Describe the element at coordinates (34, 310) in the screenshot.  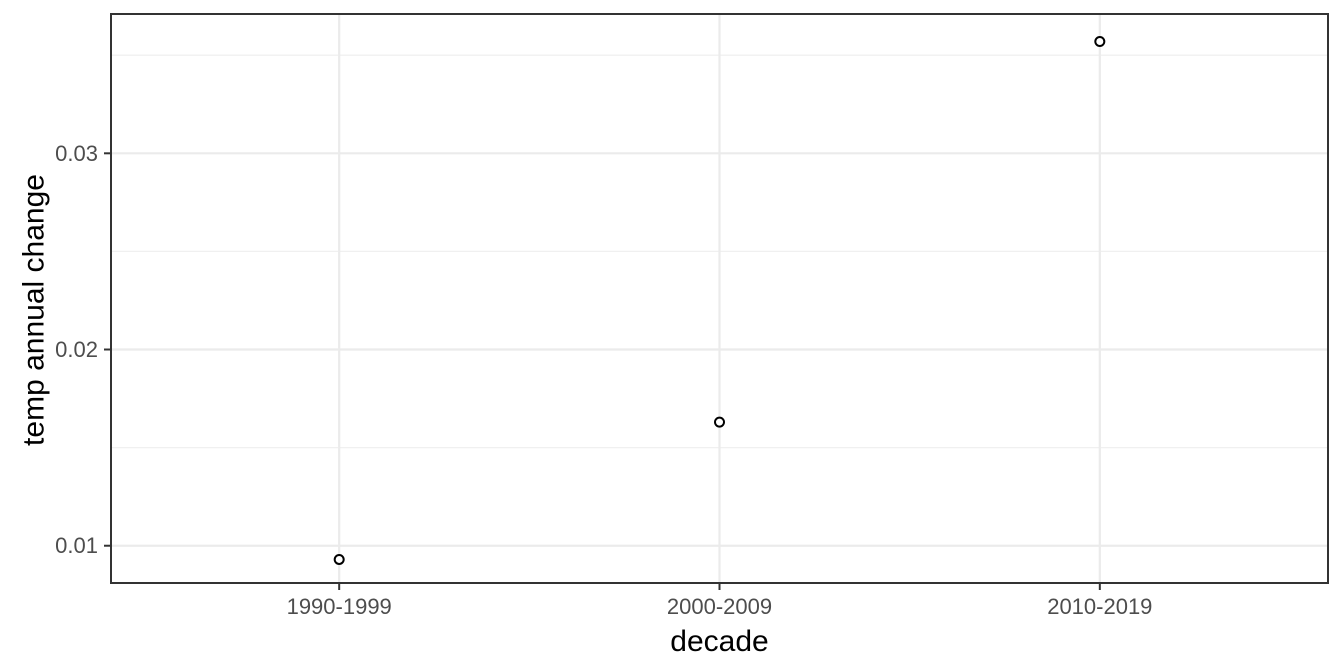
I see `y-axis-title: temp annual change` at that location.